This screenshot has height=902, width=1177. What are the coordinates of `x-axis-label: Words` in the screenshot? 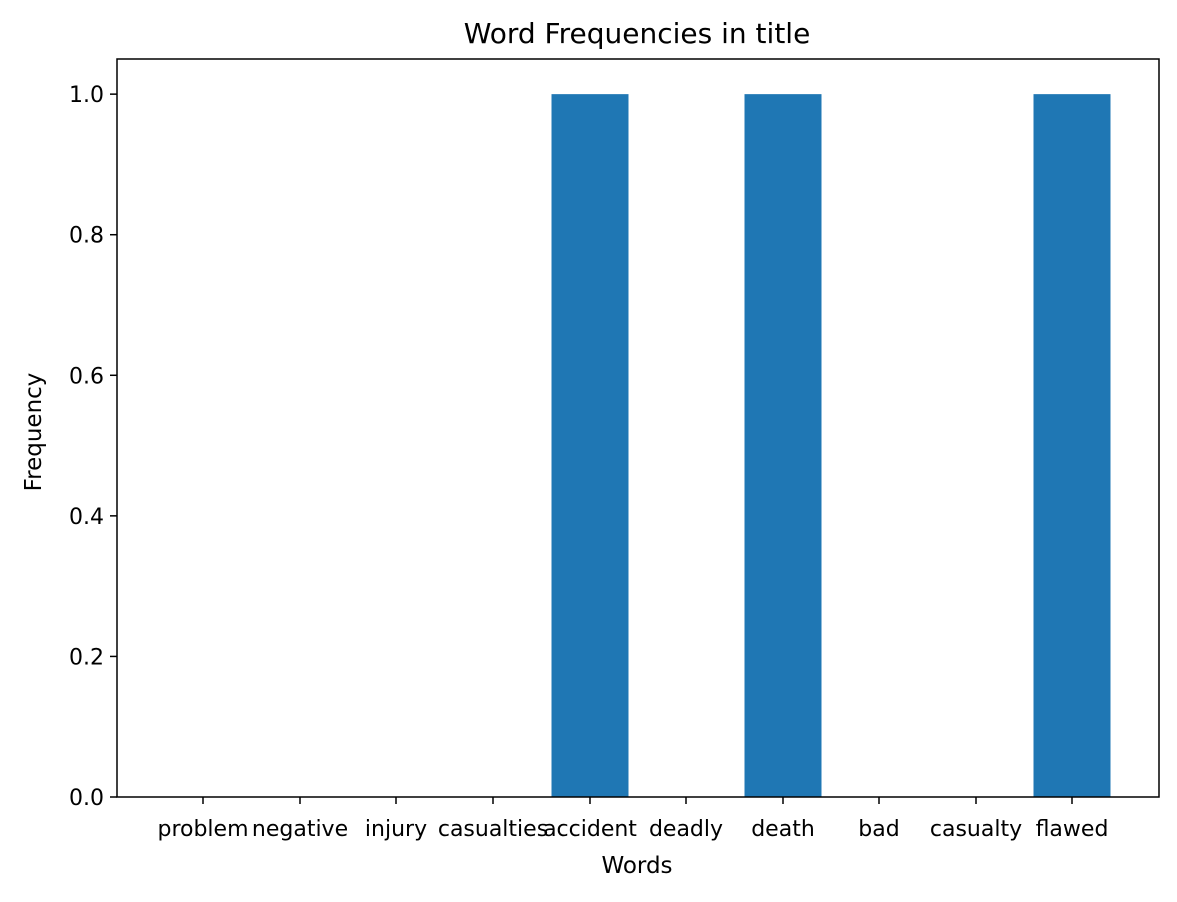 It's located at (636, 866).